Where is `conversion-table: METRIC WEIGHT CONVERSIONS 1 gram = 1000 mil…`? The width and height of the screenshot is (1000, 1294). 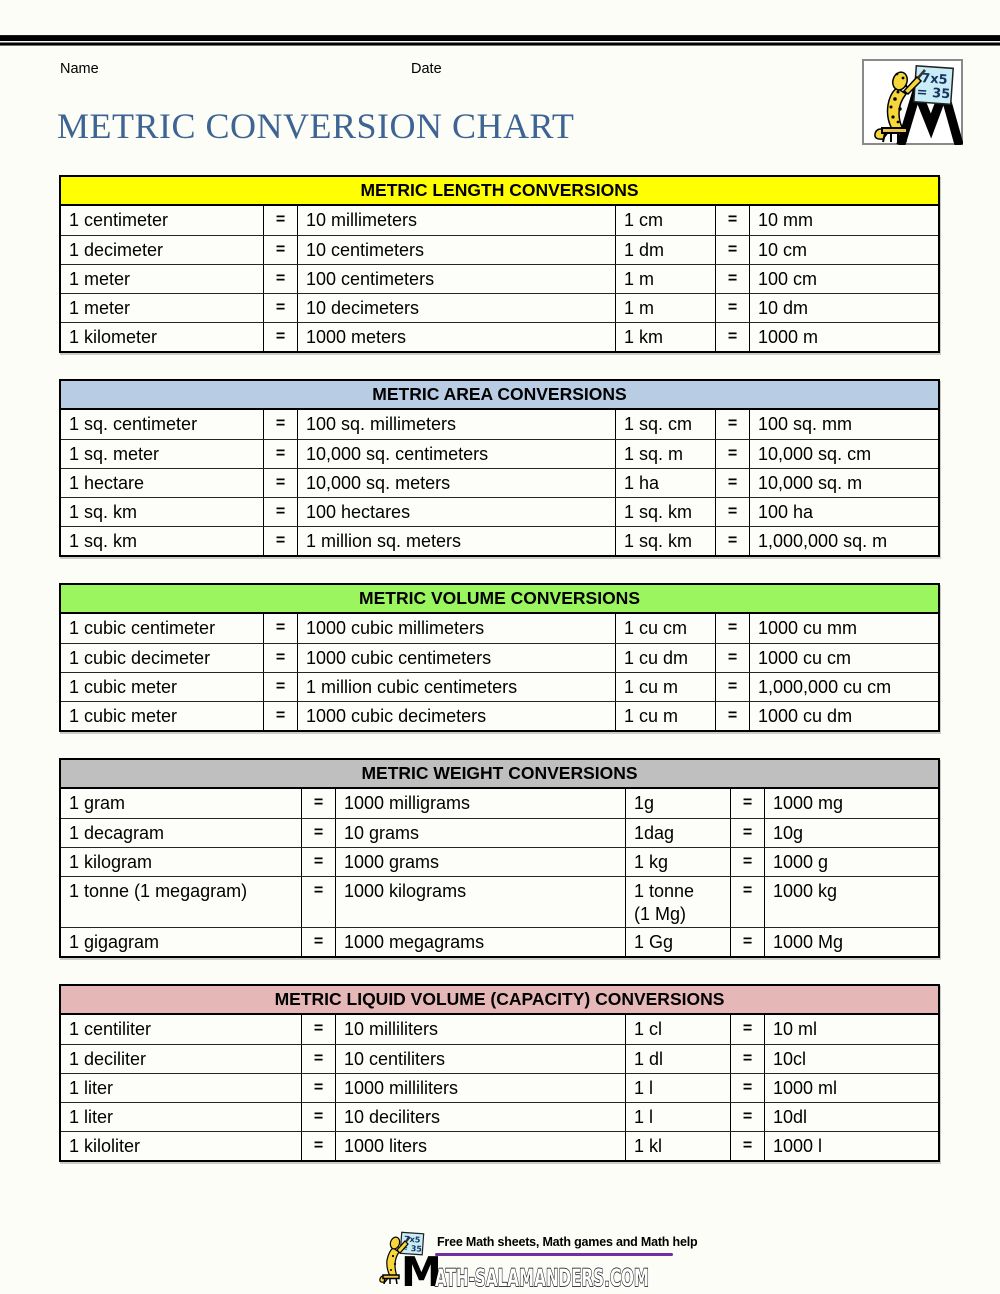 conversion-table: METRIC WEIGHT CONVERSIONS 1 gram = 1000 mil… is located at coordinates (499, 858).